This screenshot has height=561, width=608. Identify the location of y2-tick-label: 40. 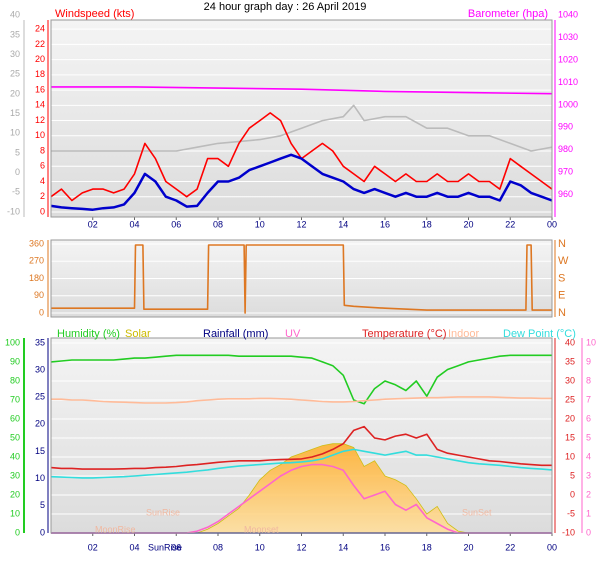
(570, 342).